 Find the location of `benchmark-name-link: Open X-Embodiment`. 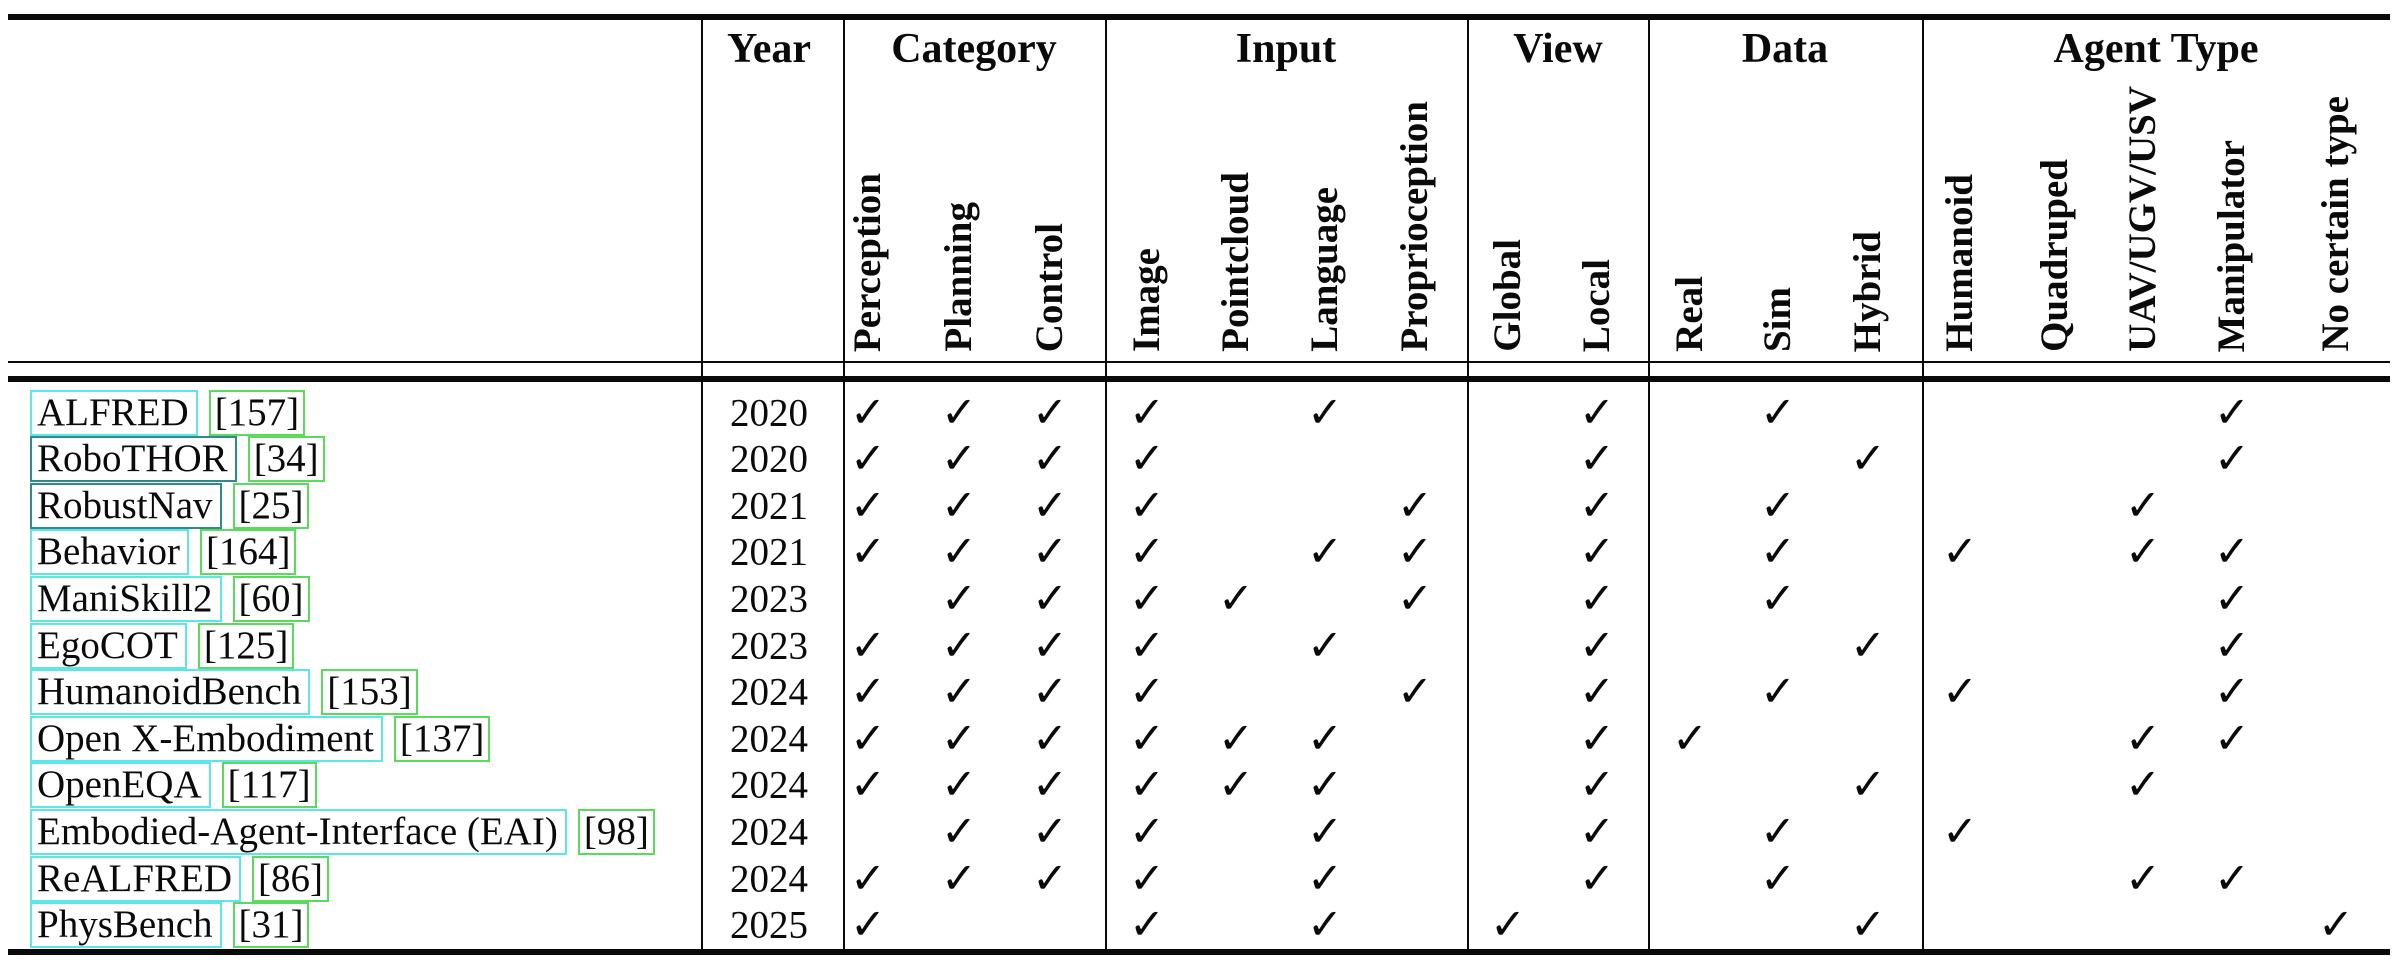

benchmark-name-link: Open X-Embodiment is located at coordinates (206, 738).